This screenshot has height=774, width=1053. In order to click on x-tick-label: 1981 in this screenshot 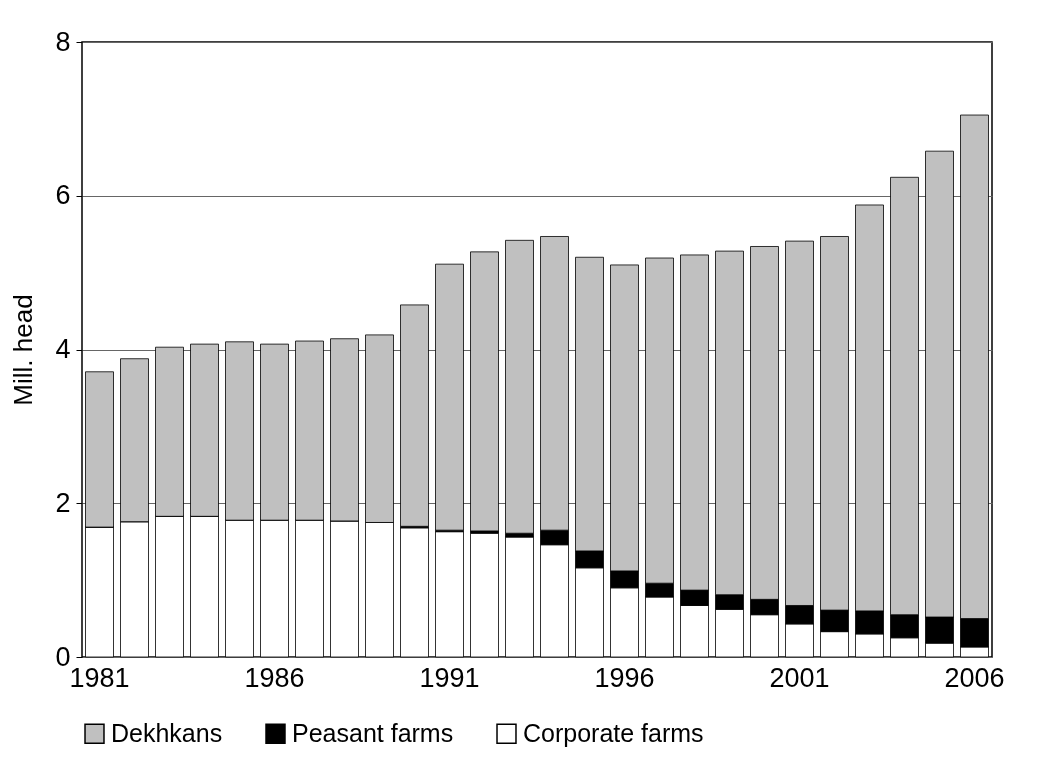, I will do `click(99, 677)`.